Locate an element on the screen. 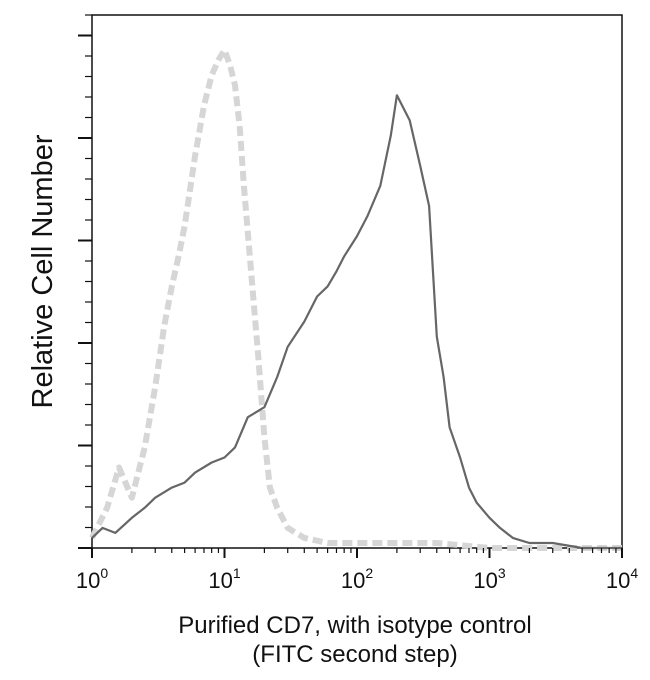 Image resolution: width=650 pixels, height=680 pixels. x-axis-title: Purified CD7, with isotype control is located at coordinates (354, 625).